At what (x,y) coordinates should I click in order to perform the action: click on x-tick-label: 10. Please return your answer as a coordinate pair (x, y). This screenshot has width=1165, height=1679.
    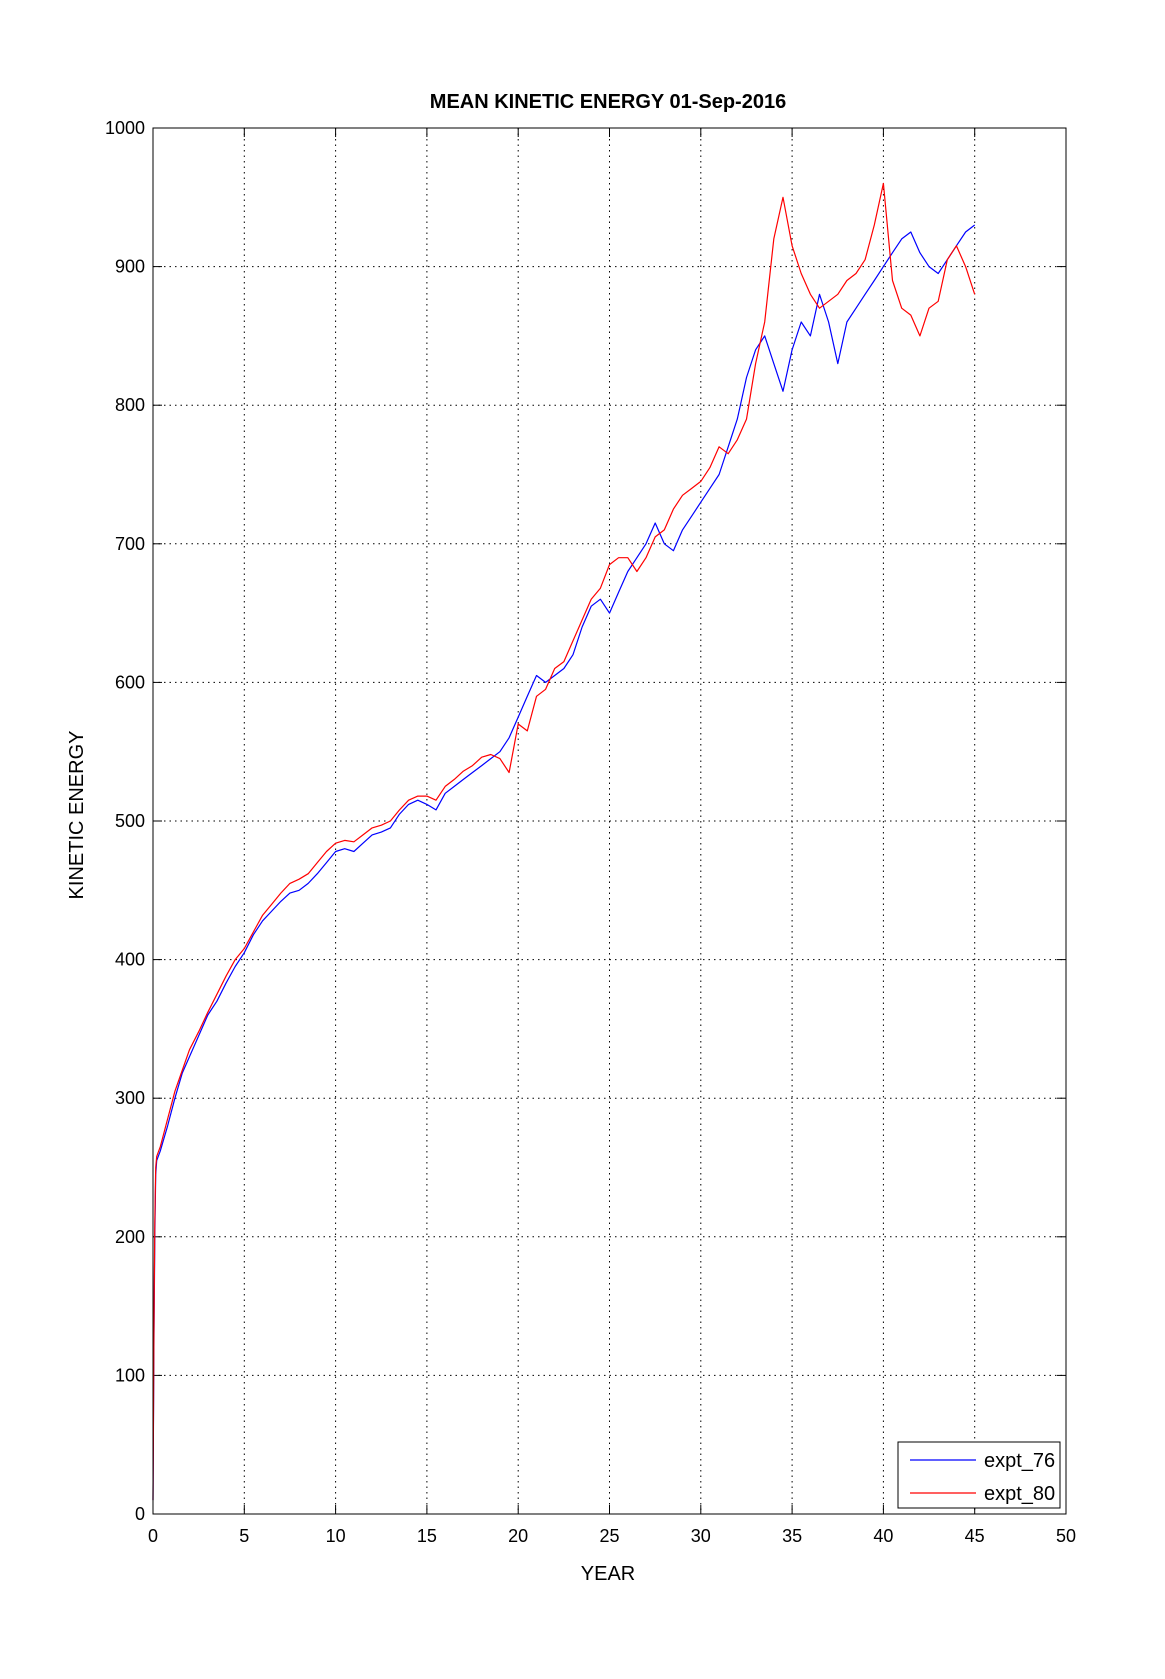
    Looking at the image, I should click on (336, 1536).